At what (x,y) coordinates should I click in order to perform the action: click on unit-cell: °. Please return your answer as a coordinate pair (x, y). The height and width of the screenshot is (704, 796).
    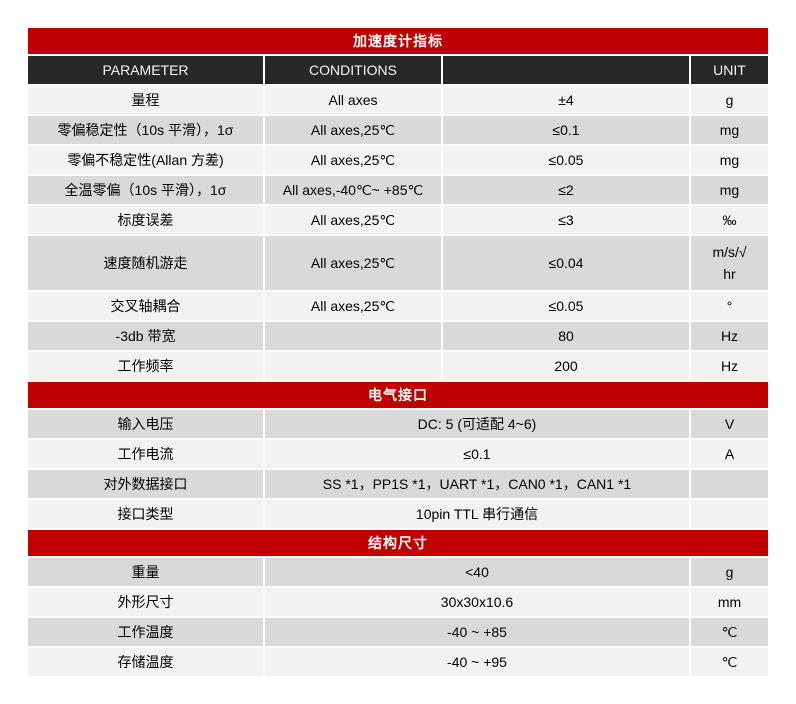
    Looking at the image, I should click on (729, 306).